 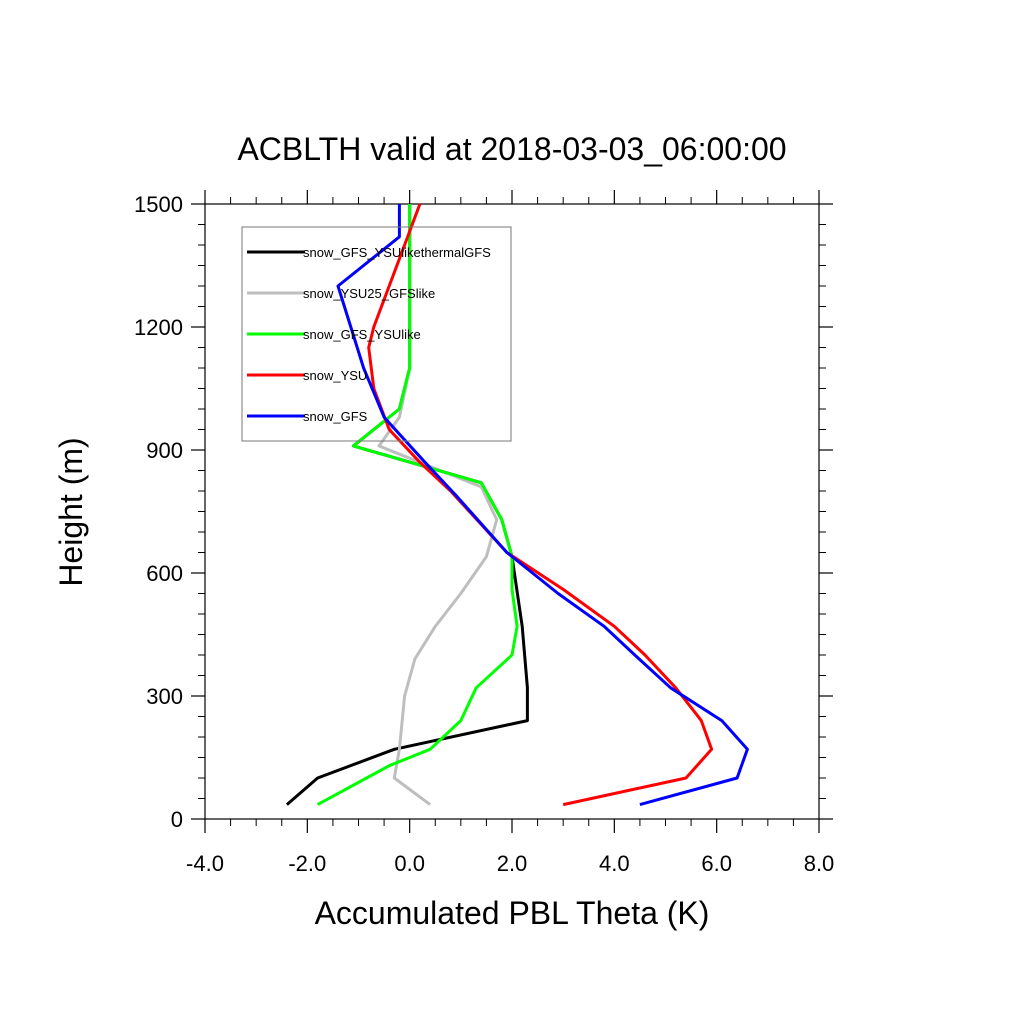 What do you see at coordinates (307, 863) in the screenshot?
I see `x-tick-label: -2.0` at bounding box center [307, 863].